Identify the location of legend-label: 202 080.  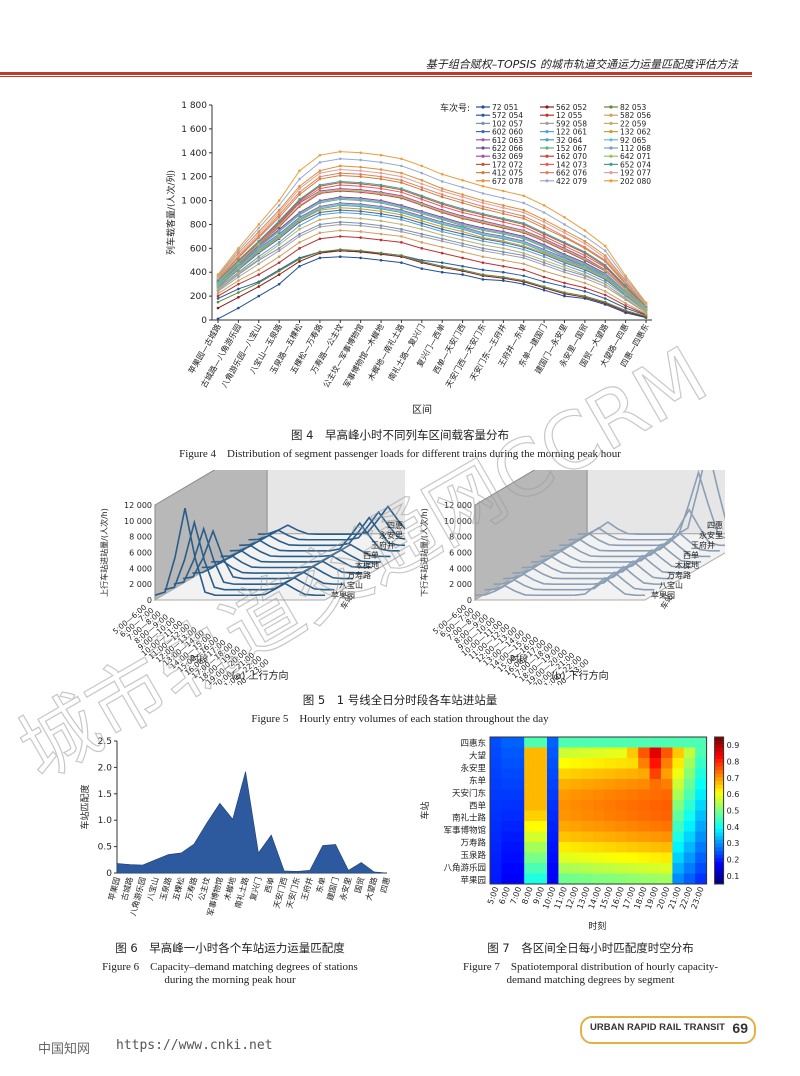
(635, 181).